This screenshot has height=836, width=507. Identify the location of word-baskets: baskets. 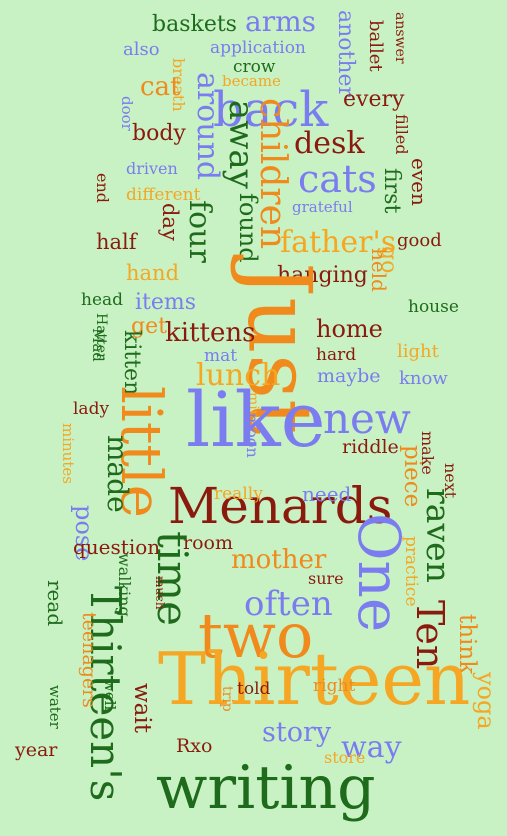
(194, 24).